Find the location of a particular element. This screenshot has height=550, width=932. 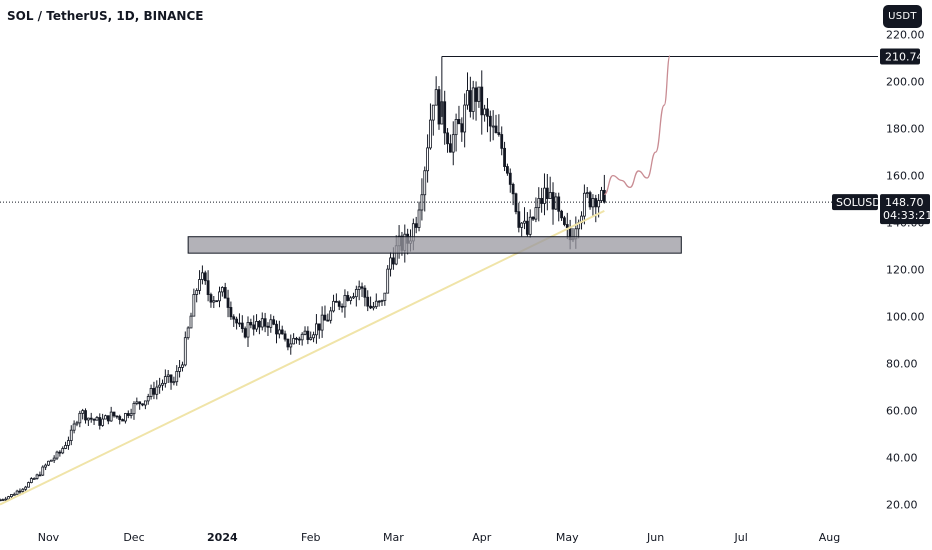

y-tick-label: 120.00 is located at coordinates (905, 270).